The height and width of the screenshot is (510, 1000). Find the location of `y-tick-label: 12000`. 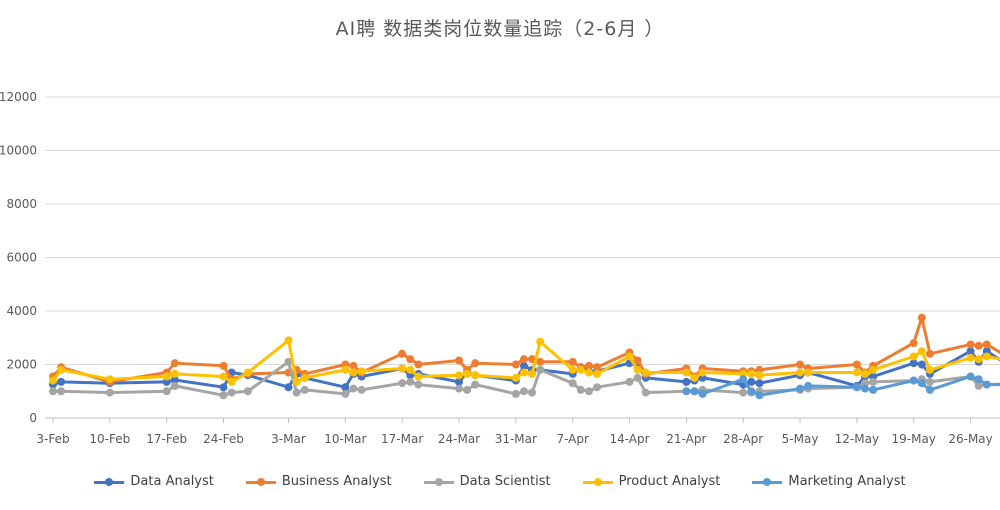

y-tick-label: 12000 is located at coordinates (18, 97).